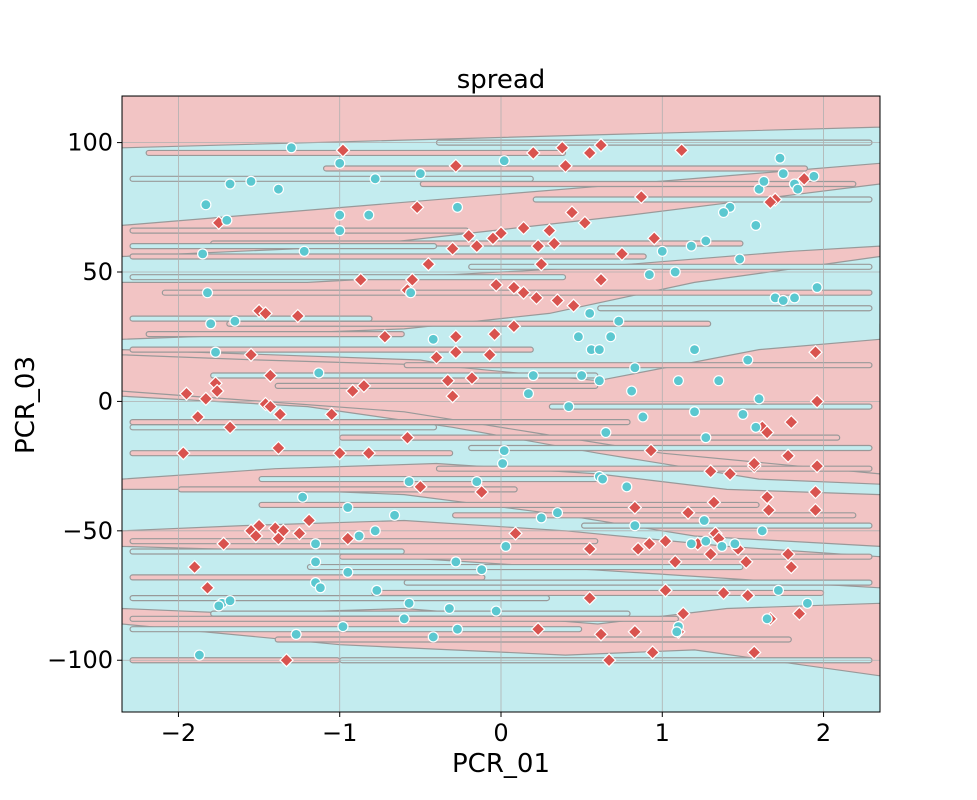 This screenshot has height=800, width=977. What do you see at coordinates (501, 80) in the screenshot?
I see `chart-title: spread` at bounding box center [501, 80].